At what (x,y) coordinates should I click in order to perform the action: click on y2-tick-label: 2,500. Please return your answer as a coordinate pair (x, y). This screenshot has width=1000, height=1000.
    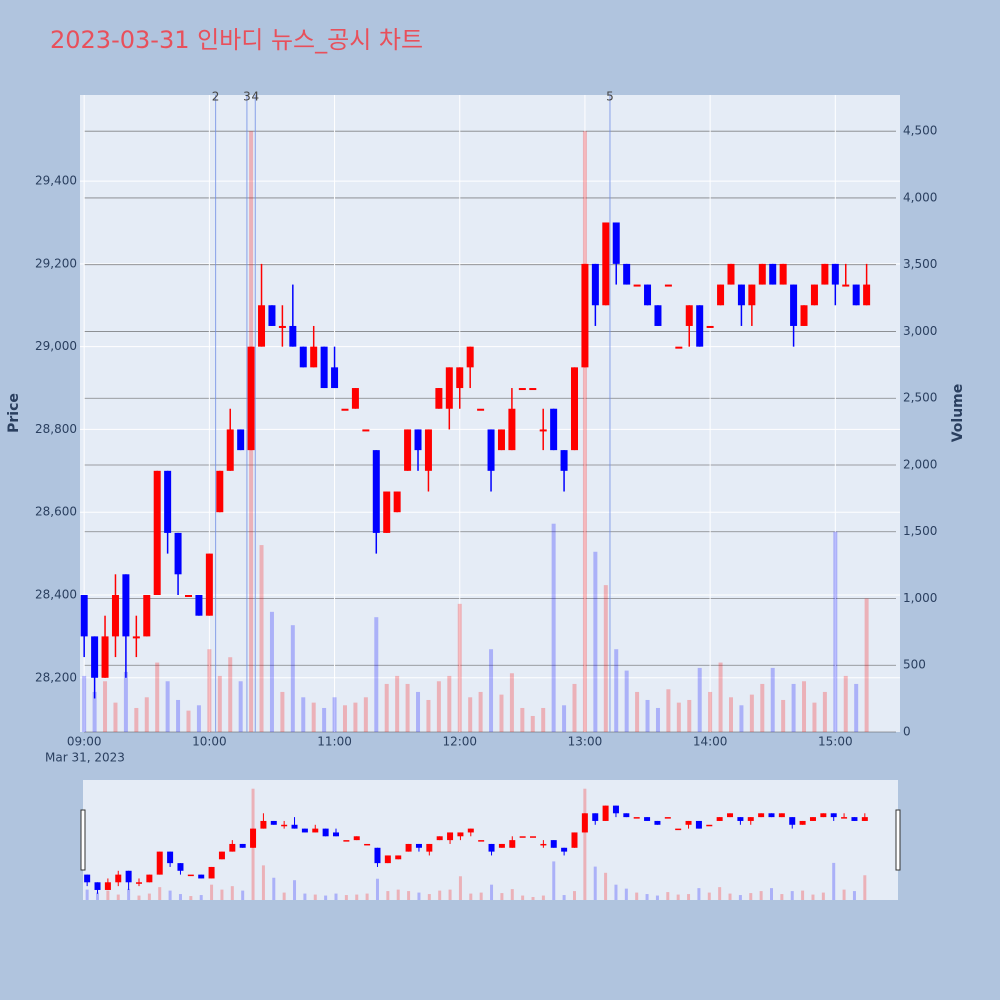
    Looking at the image, I should click on (920, 398).